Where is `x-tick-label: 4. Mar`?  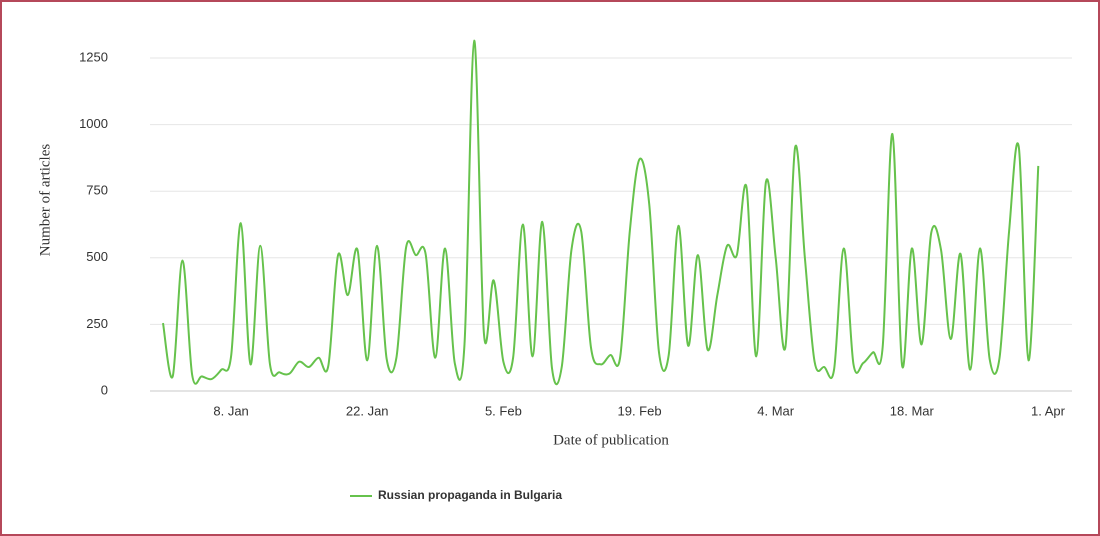 x-tick-label: 4. Mar is located at coordinates (776, 410).